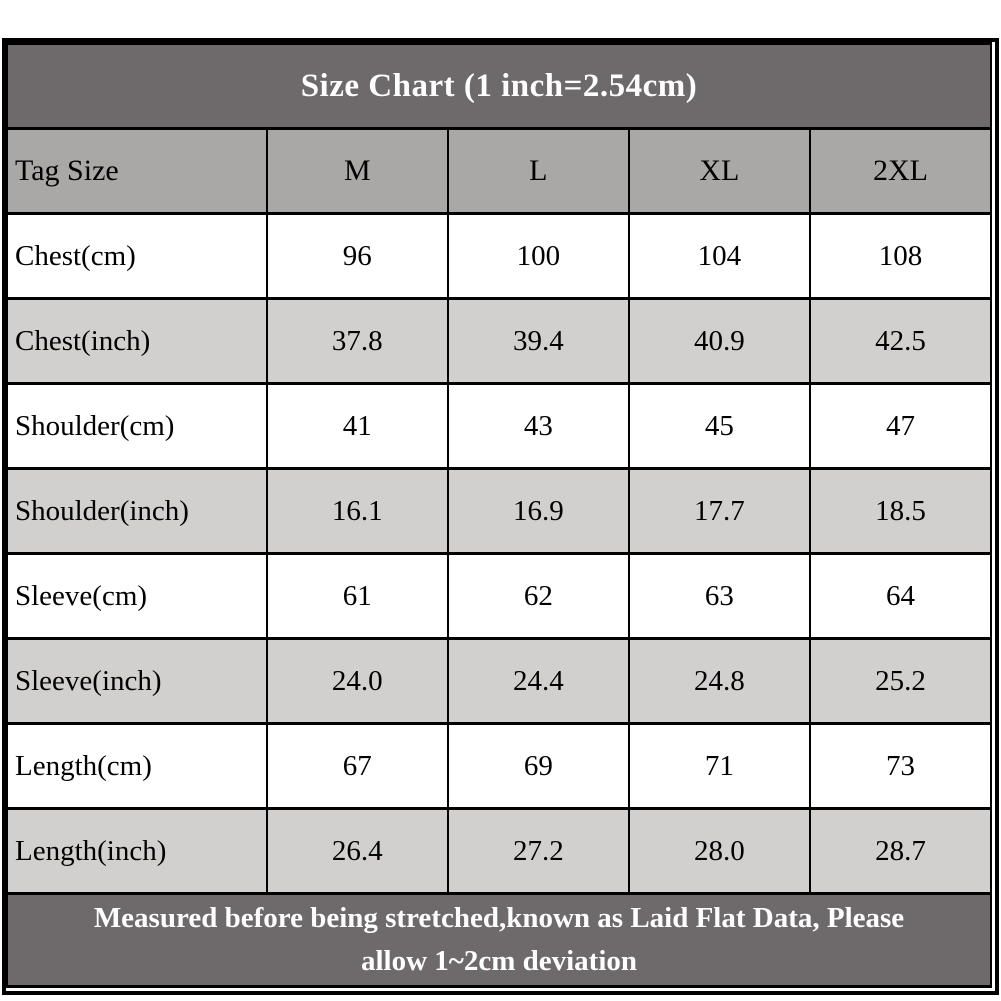 The height and width of the screenshot is (1001, 1001). Describe the element at coordinates (900, 596) in the screenshot. I see `size-value-cell: 64` at that location.